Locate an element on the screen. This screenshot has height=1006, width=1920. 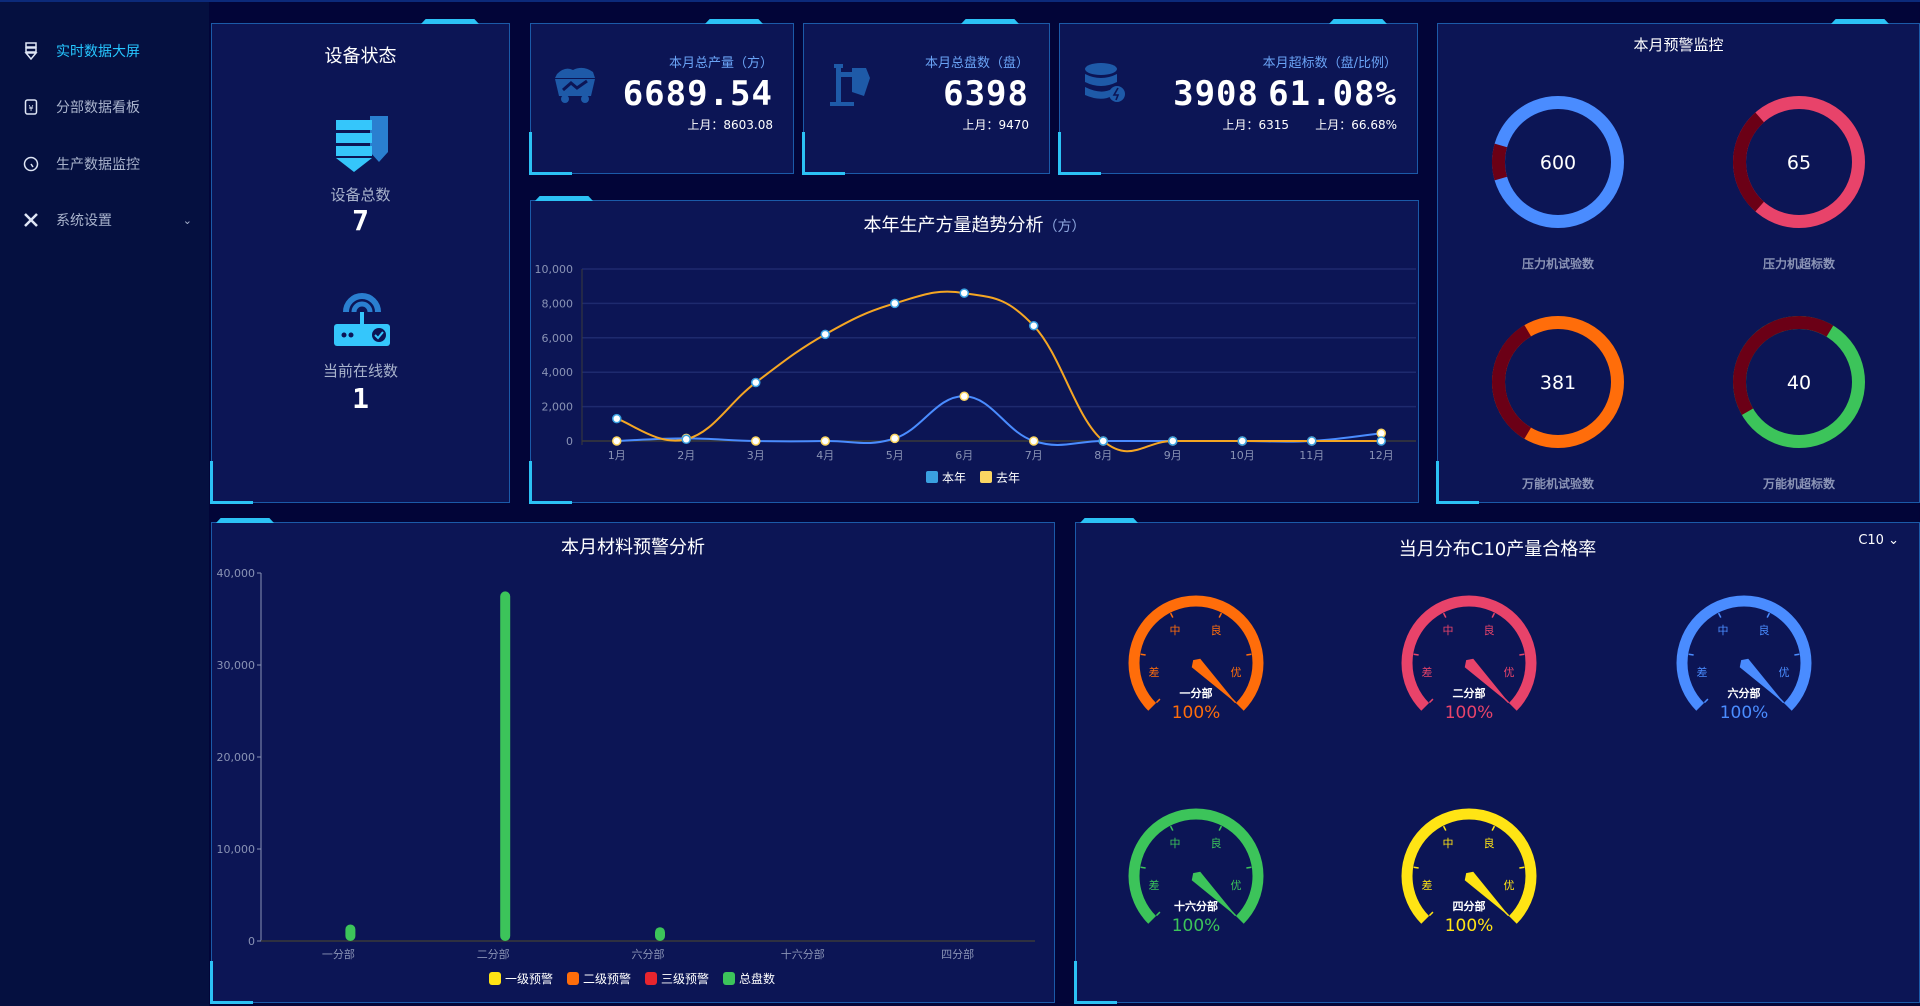
gauge-name: 四分部 is located at coordinates (1469, 906).